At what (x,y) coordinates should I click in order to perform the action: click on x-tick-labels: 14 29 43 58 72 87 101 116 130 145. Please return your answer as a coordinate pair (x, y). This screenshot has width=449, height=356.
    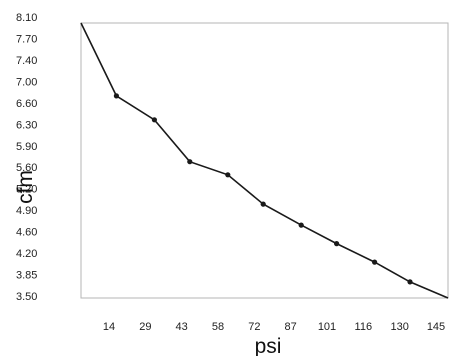
    Looking at the image, I should click on (274, 327).